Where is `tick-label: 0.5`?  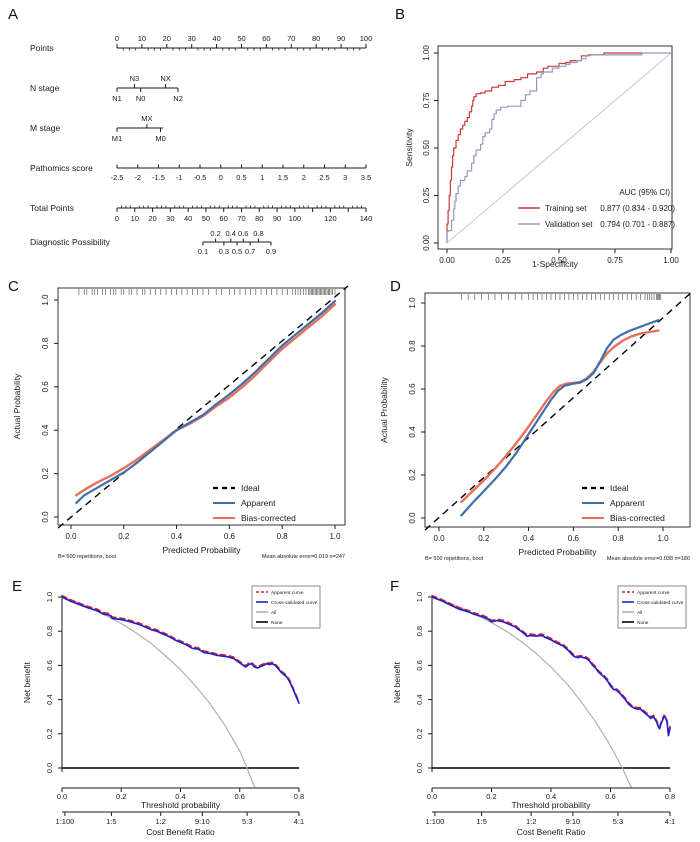
tick-label: 0.5 is located at coordinates (237, 251).